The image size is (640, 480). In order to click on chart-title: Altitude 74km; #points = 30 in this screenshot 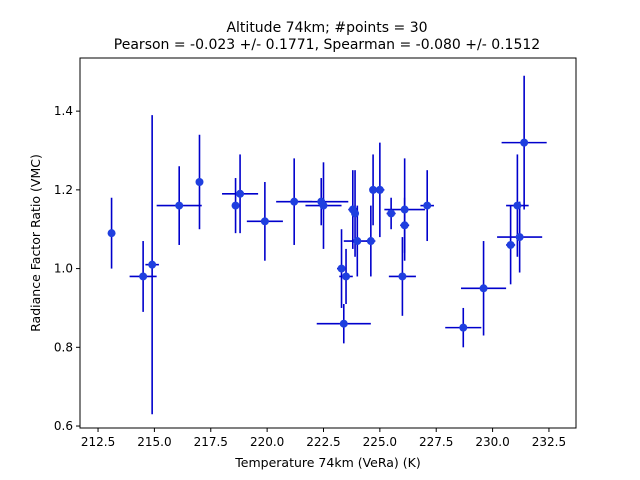, I will do `click(326, 28)`.